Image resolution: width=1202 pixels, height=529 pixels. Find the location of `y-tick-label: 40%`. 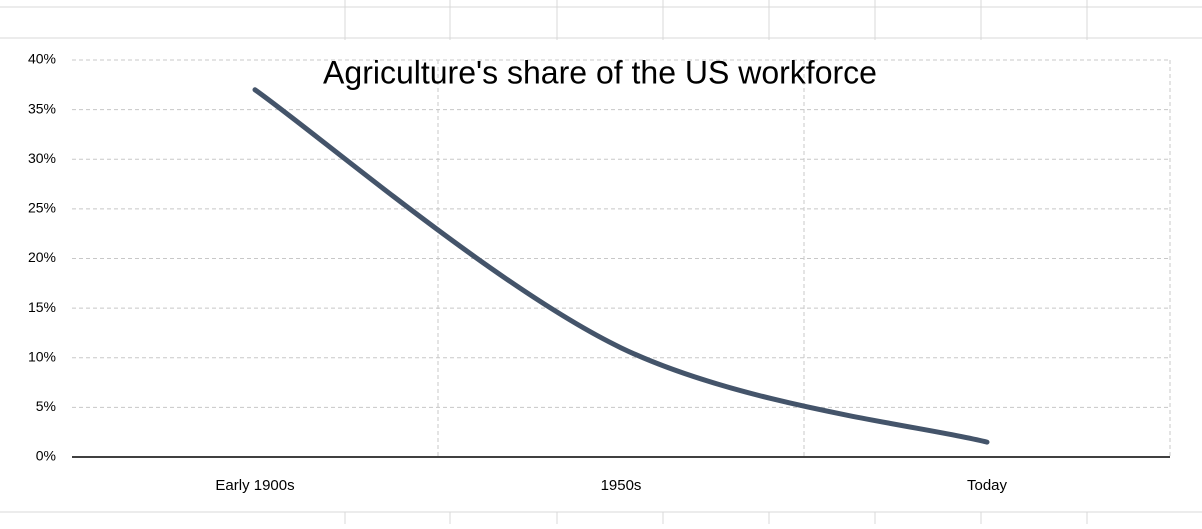

y-tick-label: 40% is located at coordinates (42, 59).